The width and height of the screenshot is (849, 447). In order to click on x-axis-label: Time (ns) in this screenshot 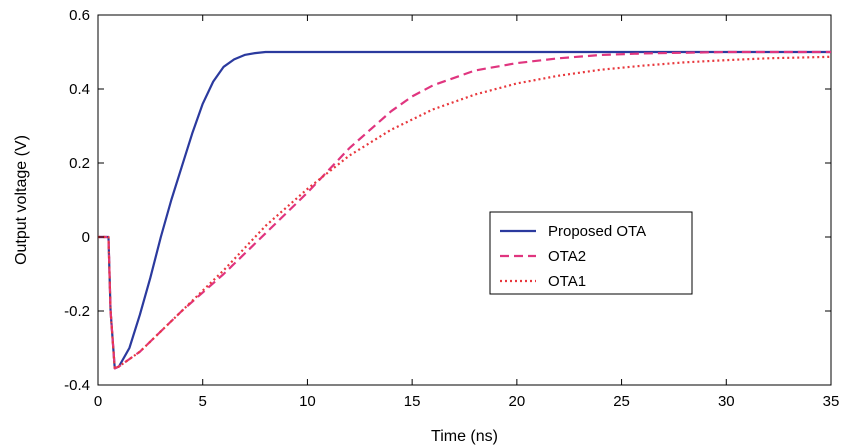, I will do `click(464, 436)`.